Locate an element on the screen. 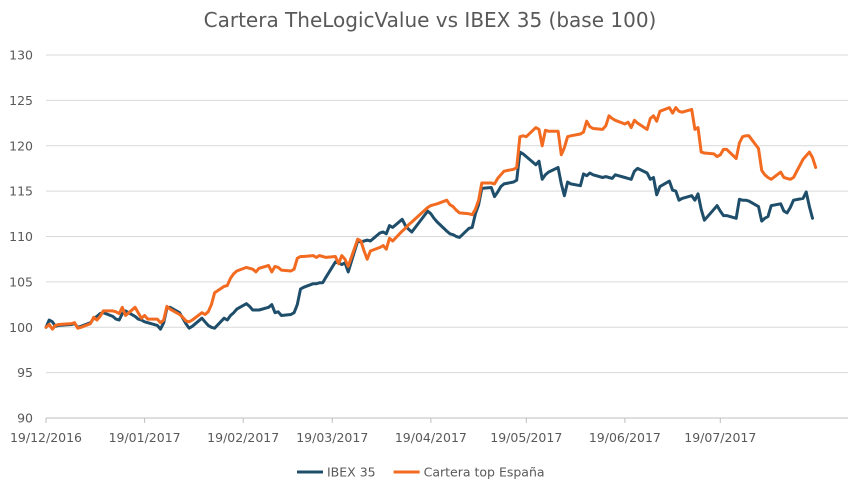 The image size is (860, 493). x-tick-label: 19/12/2016 is located at coordinates (46, 437).